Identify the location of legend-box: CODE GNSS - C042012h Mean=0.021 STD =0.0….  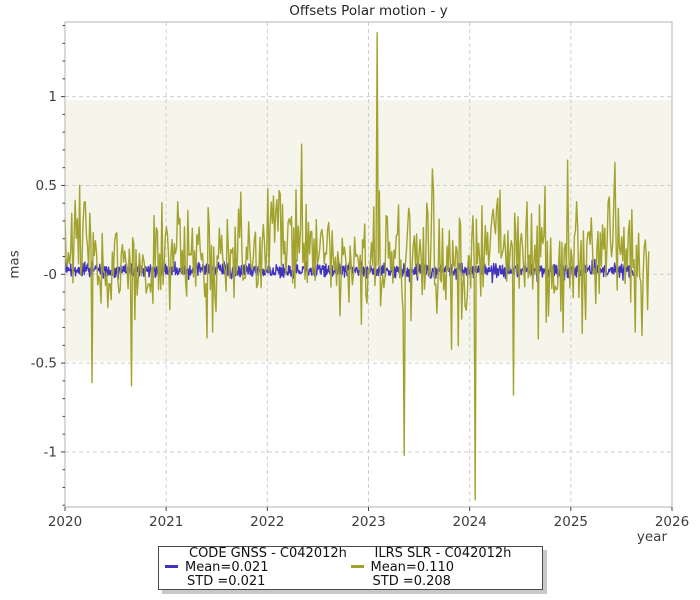
(350, 568).